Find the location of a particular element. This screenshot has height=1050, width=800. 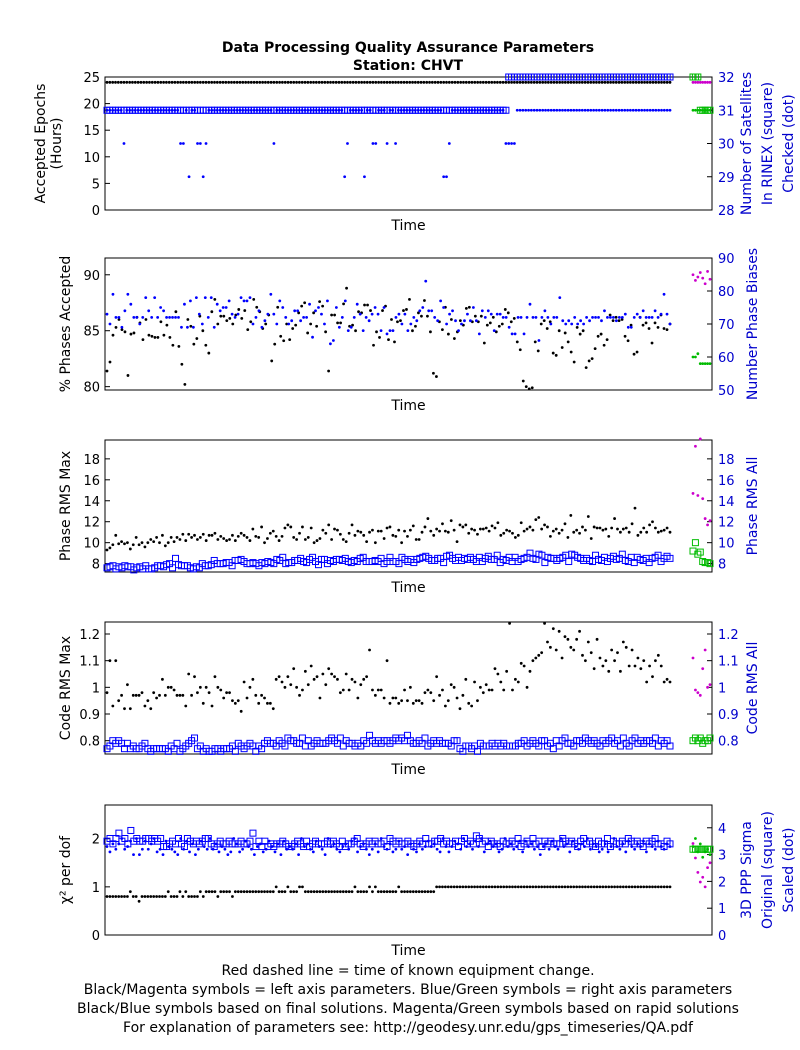

series-code_rms_max_rapid is located at coordinates (701, 672).